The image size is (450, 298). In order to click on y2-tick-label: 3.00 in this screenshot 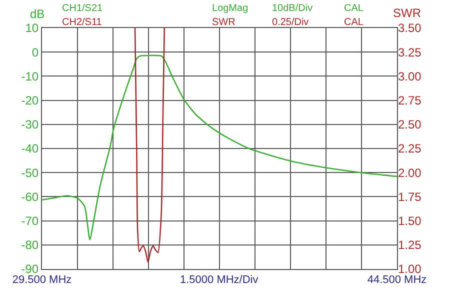, I will do `click(410, 76)`.